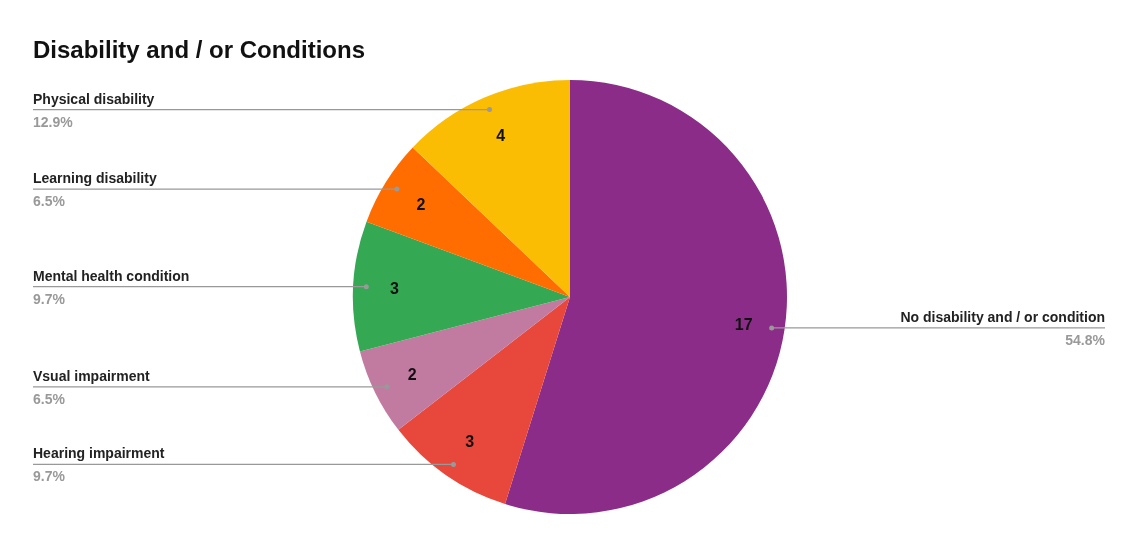 The height and width of the screenshot is (533, 1125). What do you see at coordinates (92, 375) in the screenshot?
I see `slice-label: Vsual impairment` at bounding box center [92, 375].